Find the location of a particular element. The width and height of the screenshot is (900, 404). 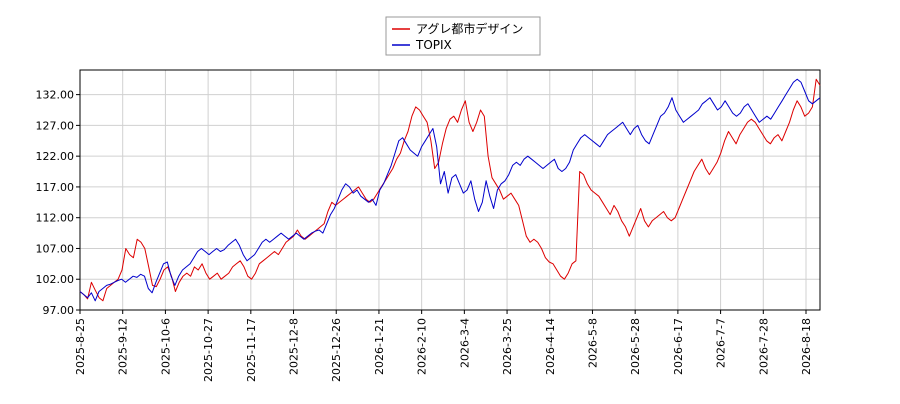

x-tick-label: 2025-12-26 is located at coordinates (336, 350).